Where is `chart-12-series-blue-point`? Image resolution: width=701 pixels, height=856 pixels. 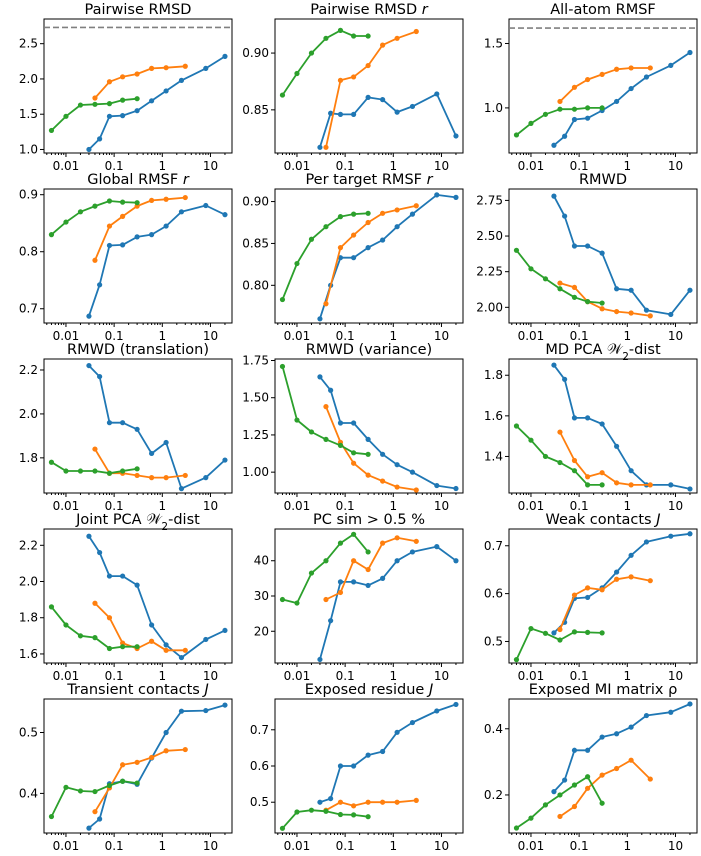
chart-12-series-blue-point is located at coordinates (690, 534).